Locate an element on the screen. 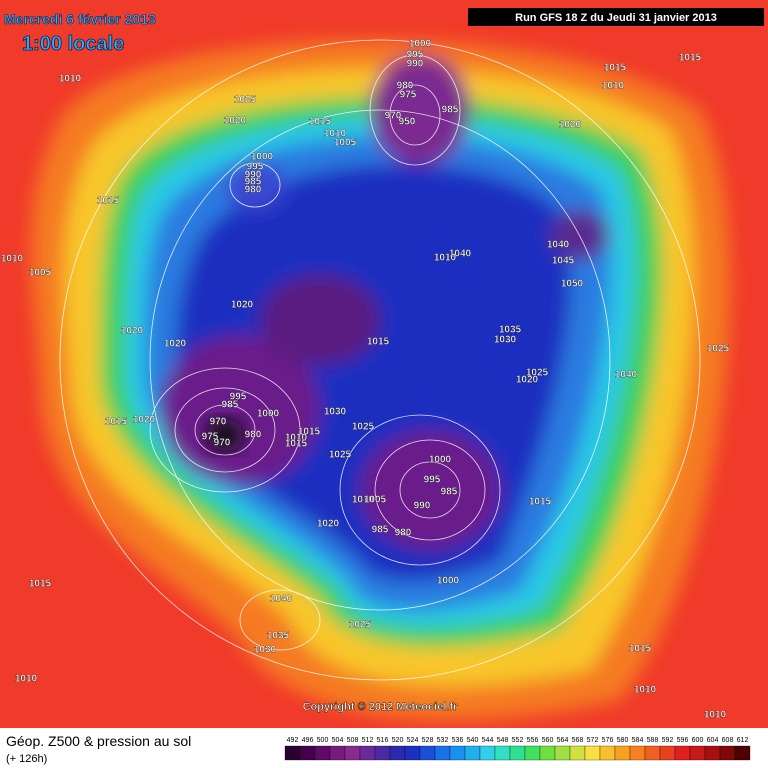 This screenshot has width=768, height=768. scale-label: 556 is located at coordinates (533, 740).